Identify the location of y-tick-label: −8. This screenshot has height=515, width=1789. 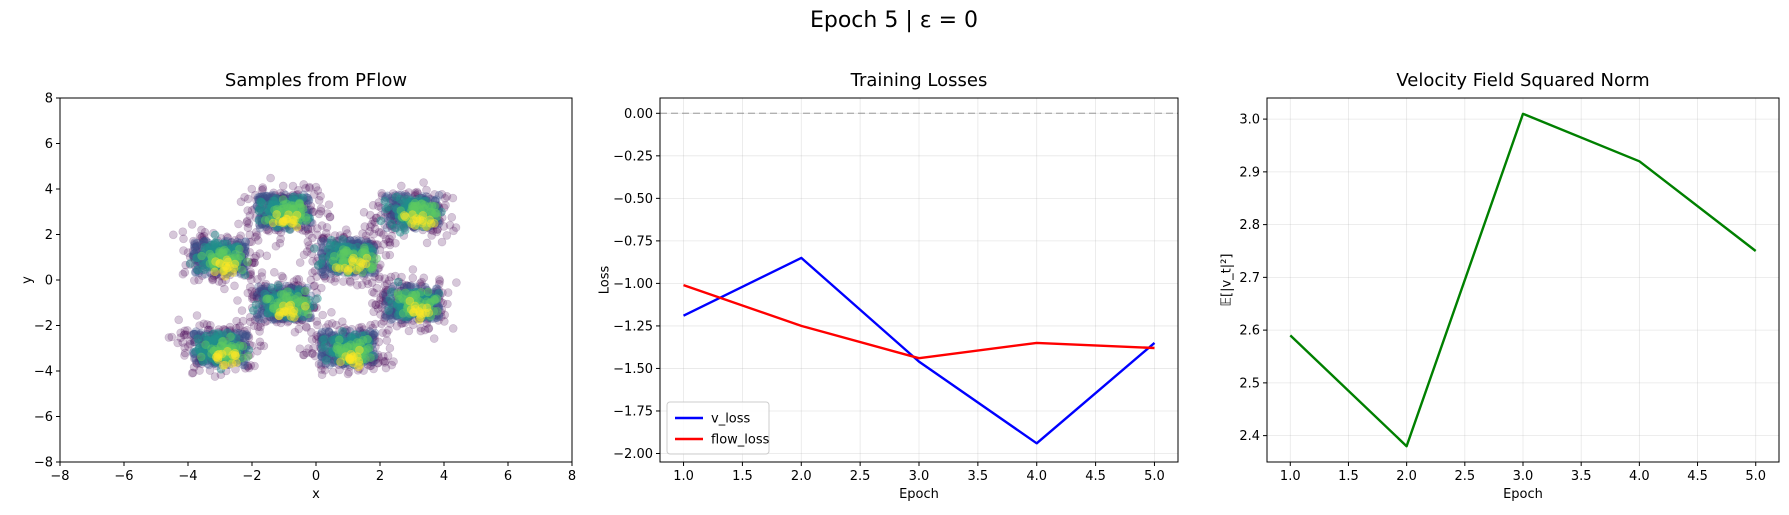
(43, 463).